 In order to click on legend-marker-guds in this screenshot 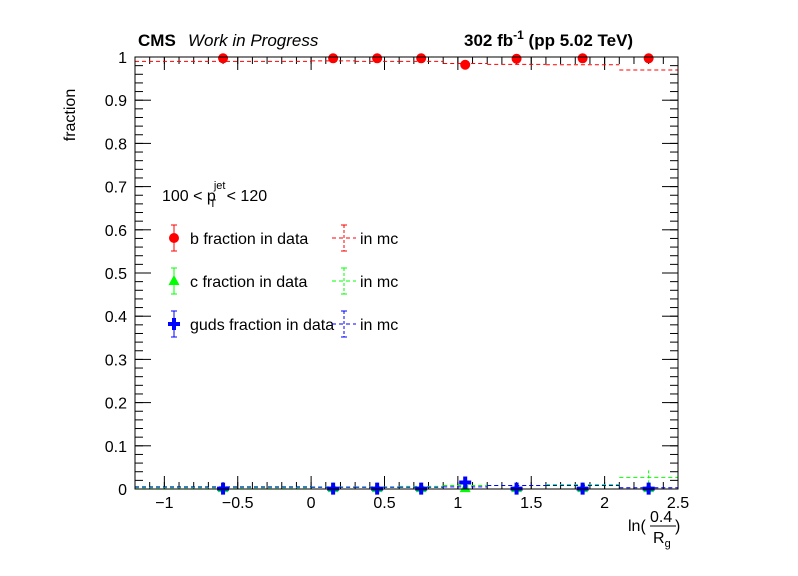, I will do `click(174, 324)`.